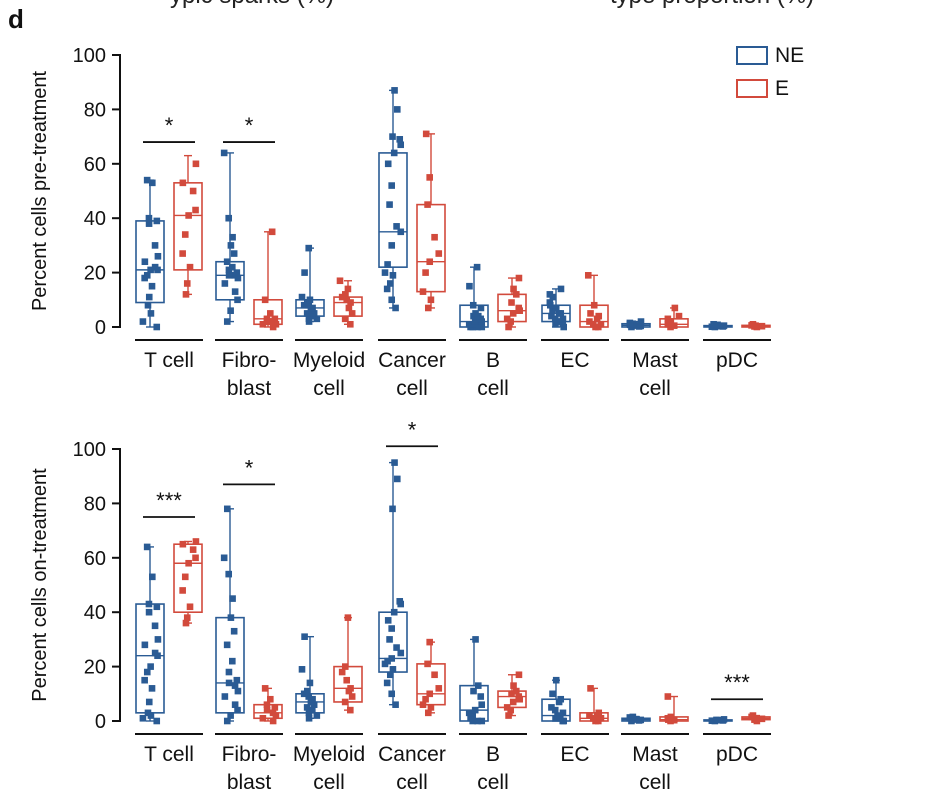 This screenshot has width=938, height=808. What do you see at coordinates (782, 88) in the screenshot?
I see `legend-label: E` at bounding box center [782, 88].